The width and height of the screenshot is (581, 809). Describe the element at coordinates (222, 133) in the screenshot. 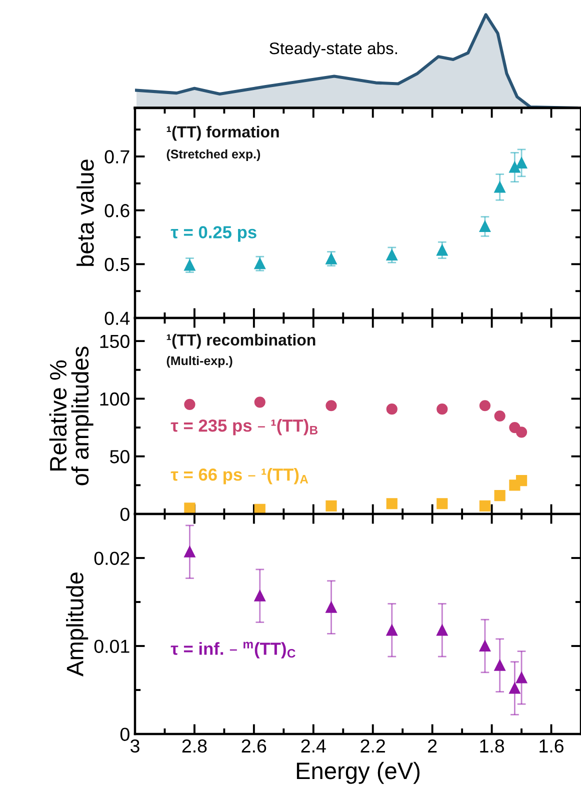

I see `annotation: ¹(TT) formation` at that location.